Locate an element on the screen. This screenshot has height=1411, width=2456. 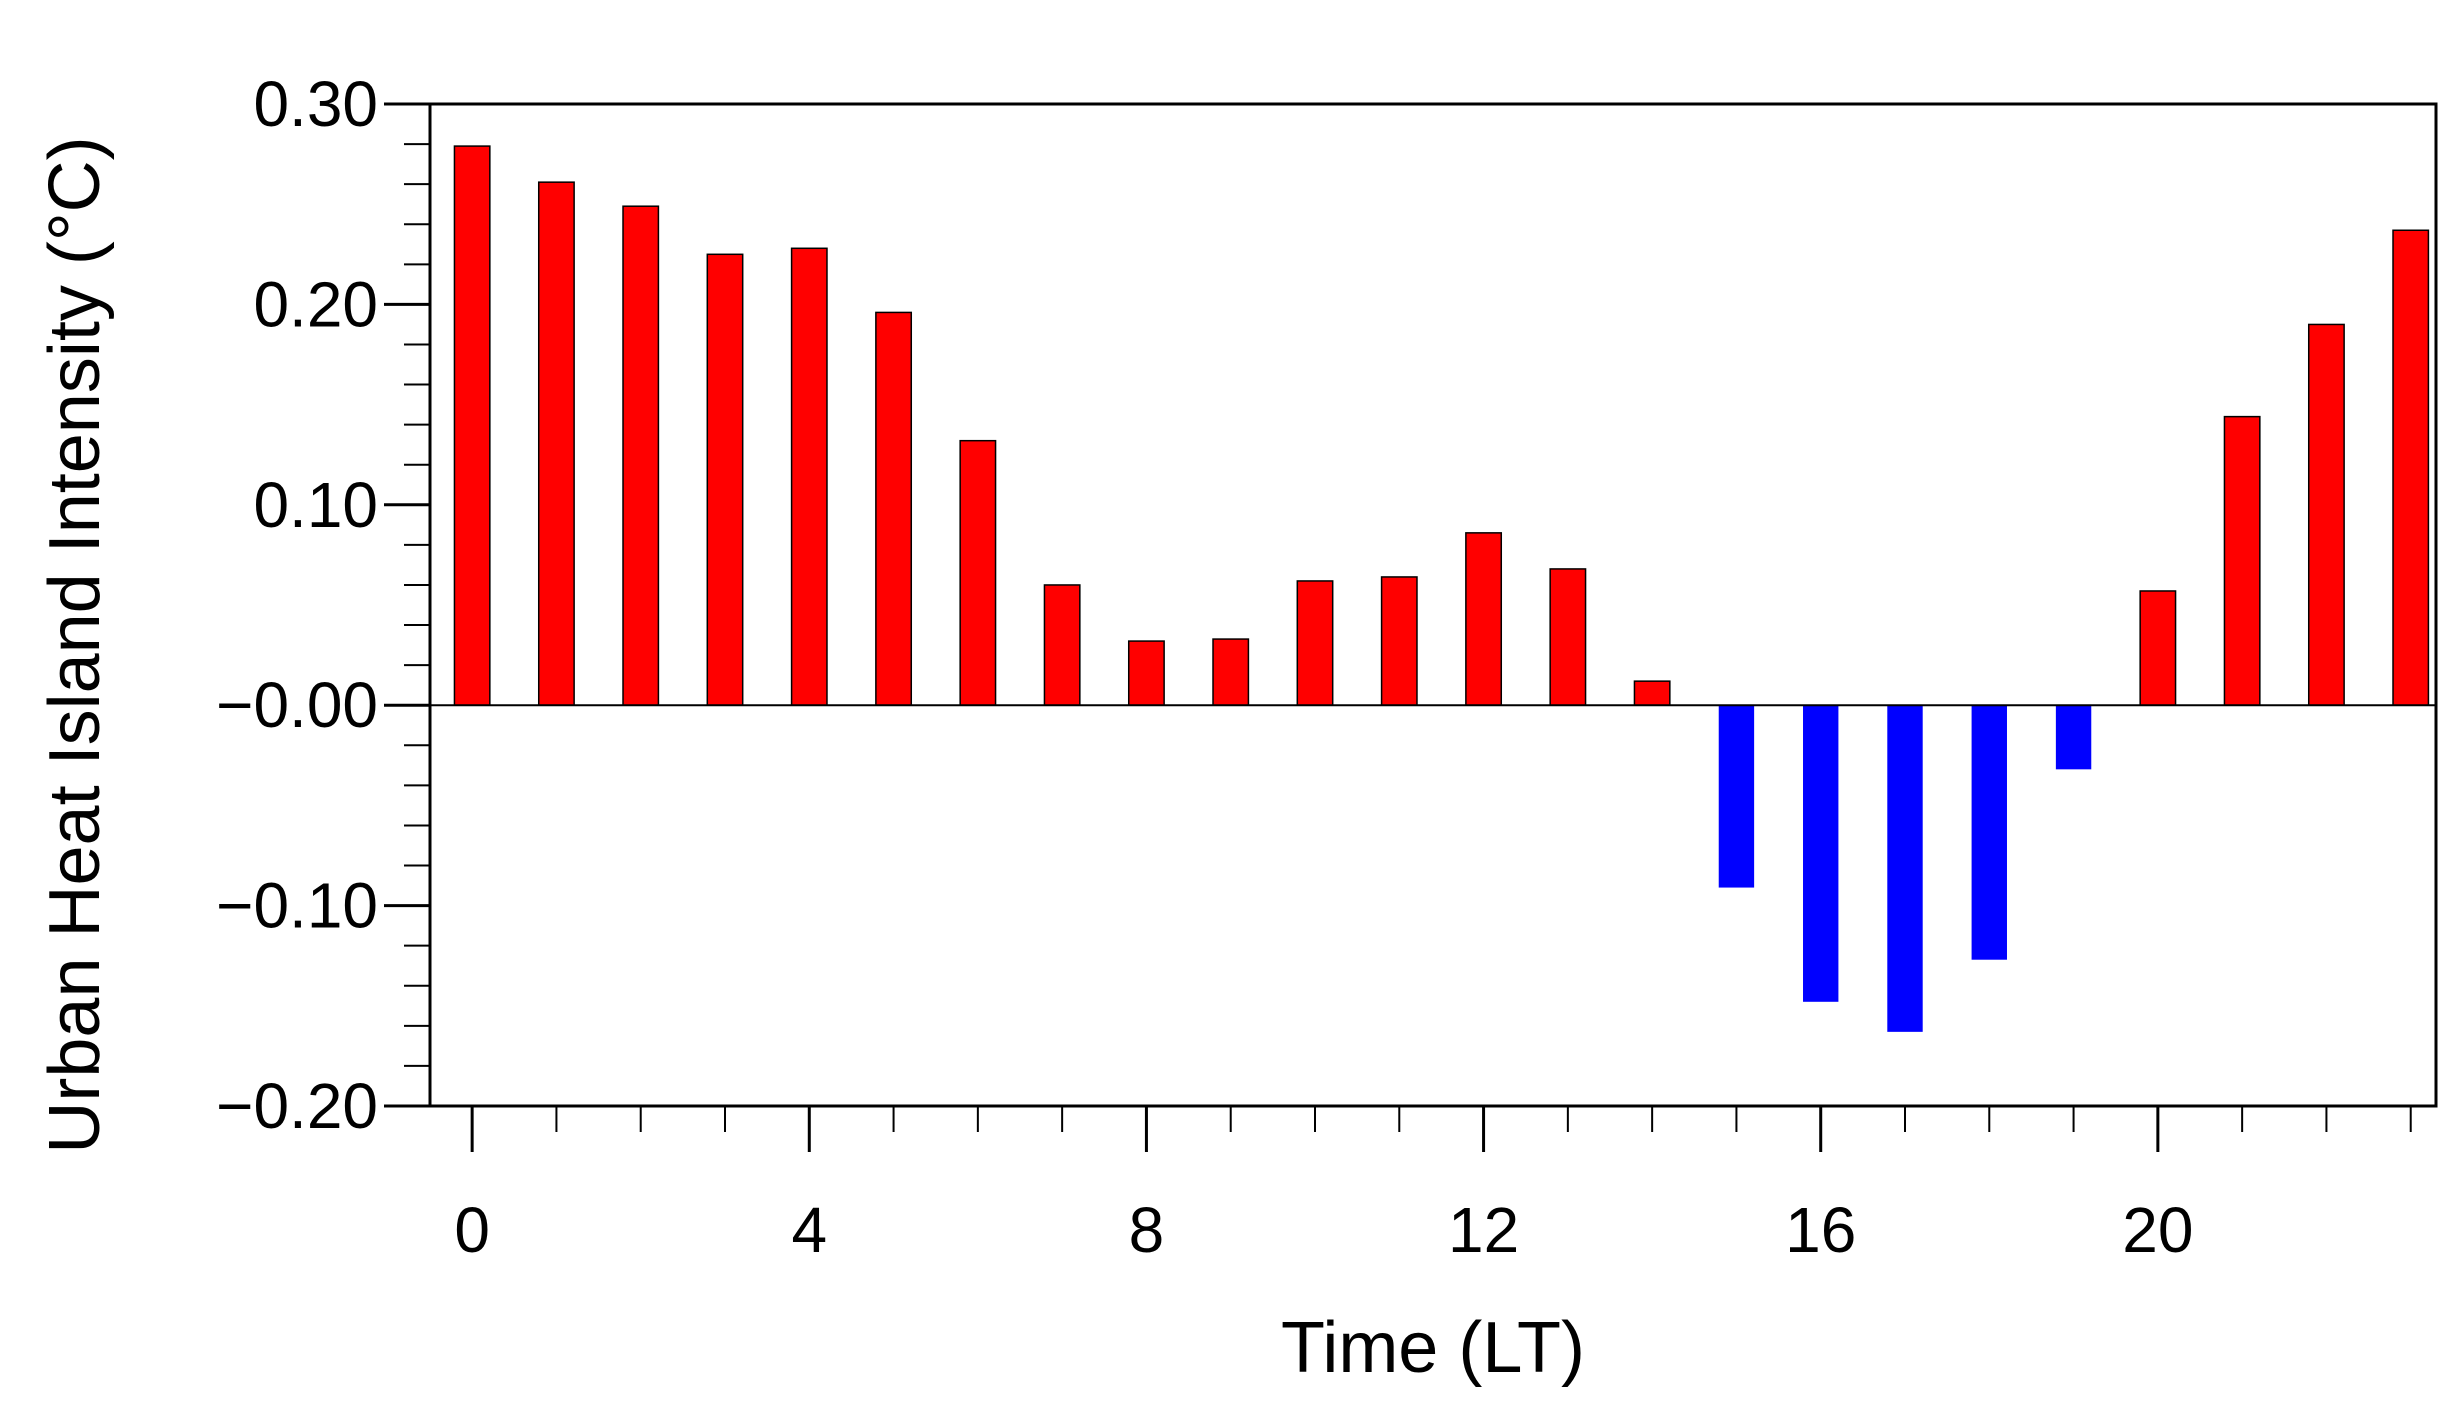
y-tick-label: 0.10 is located at coordinates (315, 505).